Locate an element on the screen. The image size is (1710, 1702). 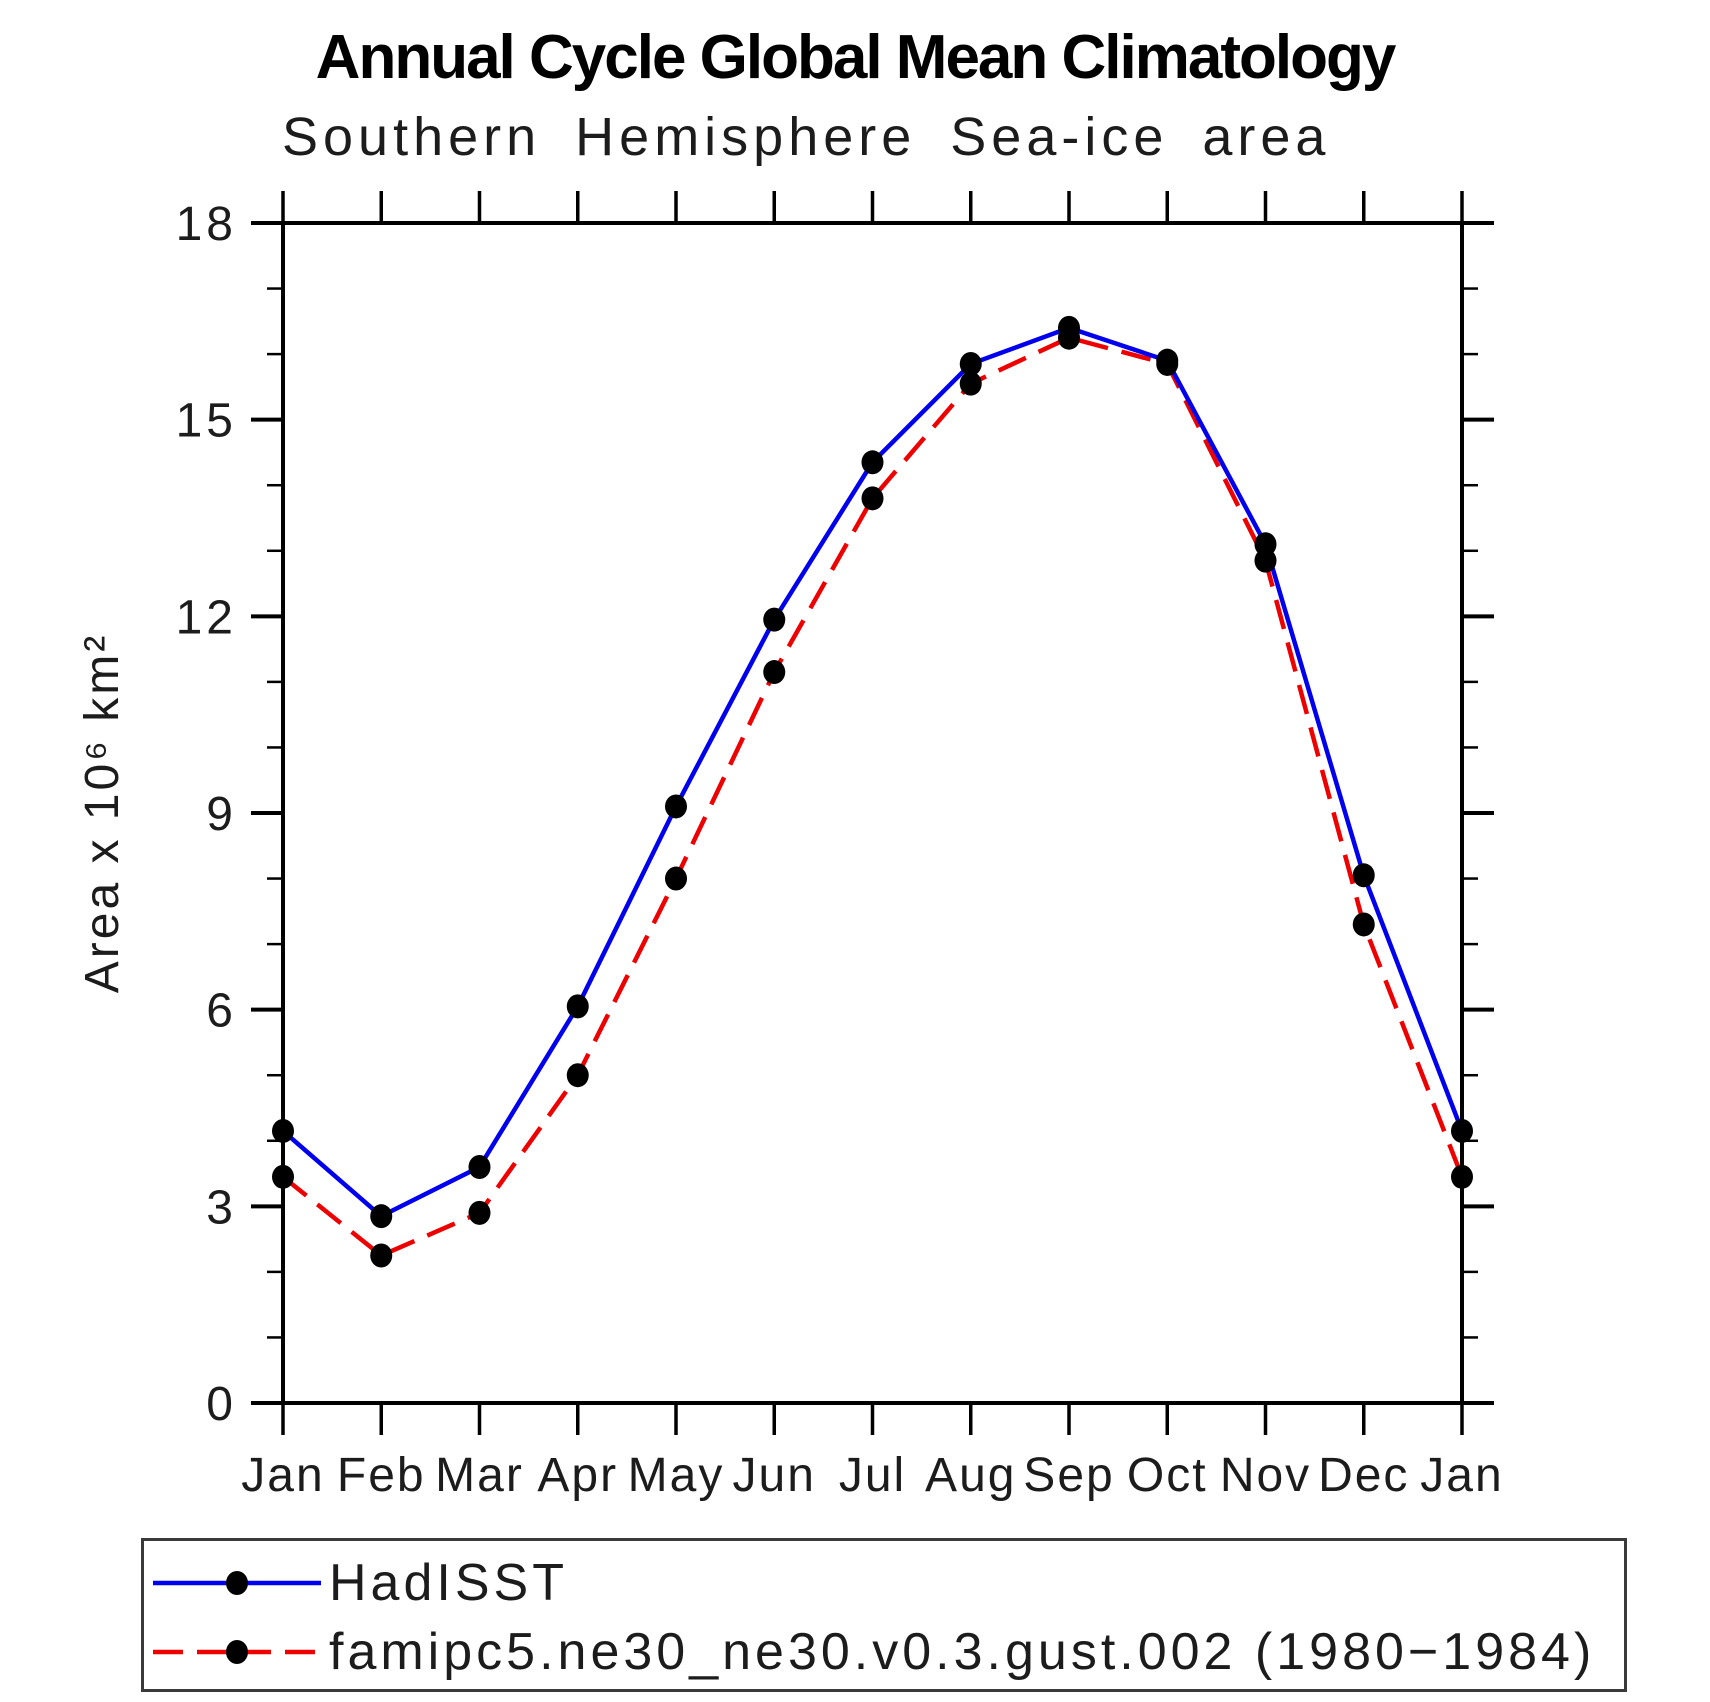
y-tick-label: 0 is located at coordinates (221, 1404).